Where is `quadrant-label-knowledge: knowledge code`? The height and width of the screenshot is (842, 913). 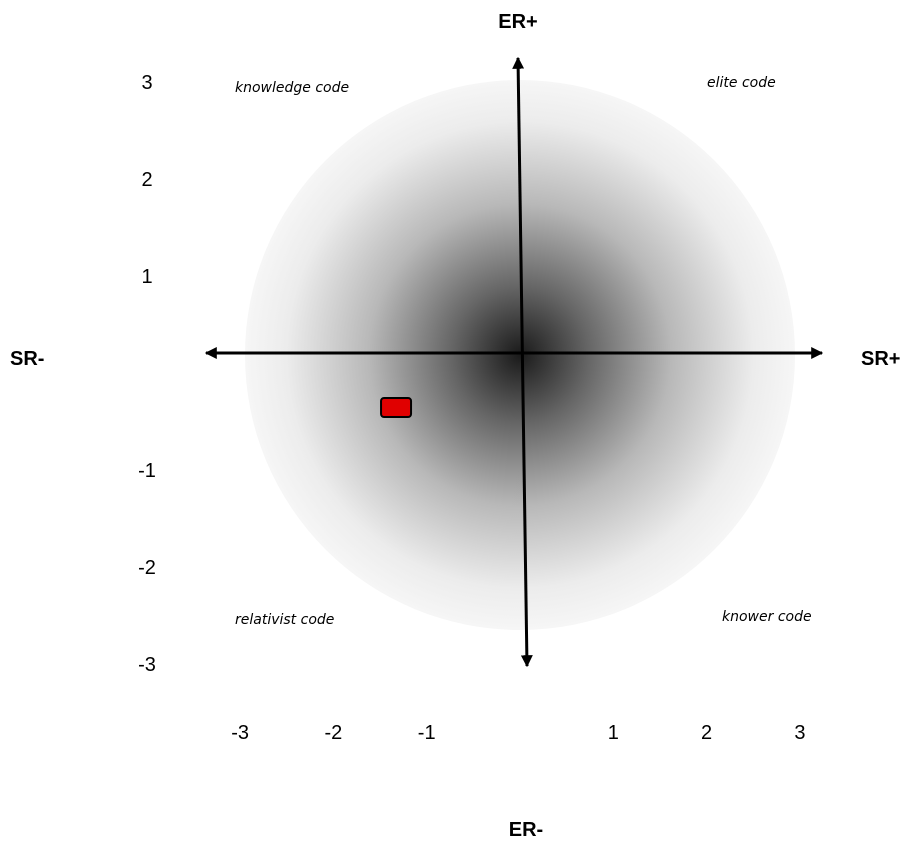 quadrant-label-knowledge: knowledge code is located at coordinates (292, 88).